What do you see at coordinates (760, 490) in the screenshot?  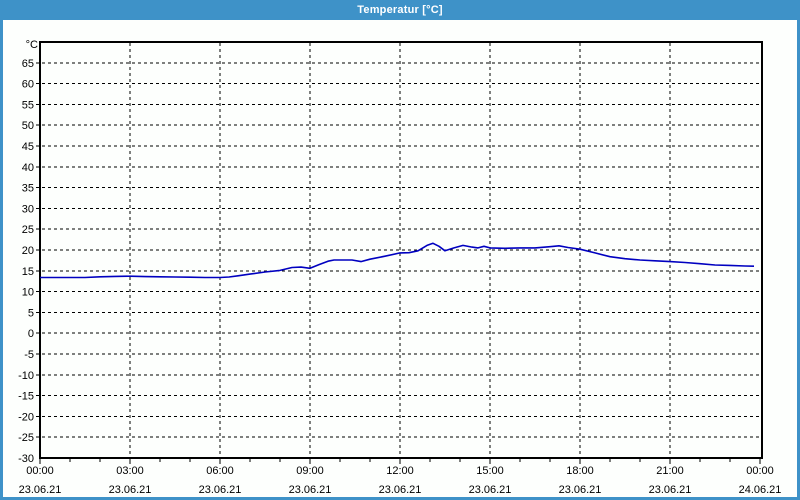 I see `x-tick-date-label: 24.06.21` at bounding box center [760, 490].